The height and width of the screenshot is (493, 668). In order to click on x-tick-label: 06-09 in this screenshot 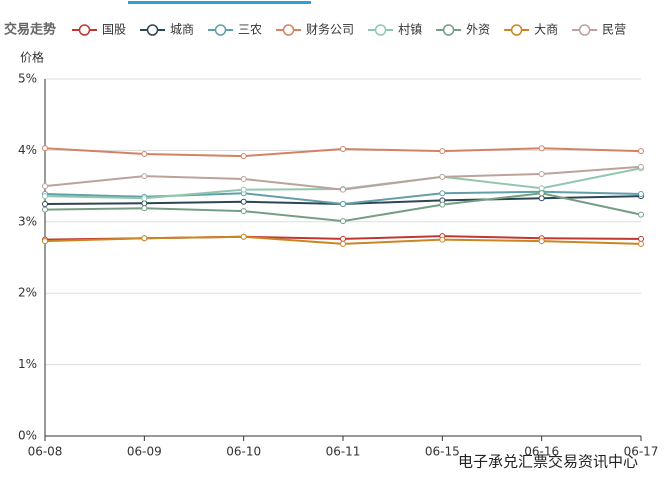, I will do `click(144, 452)`.